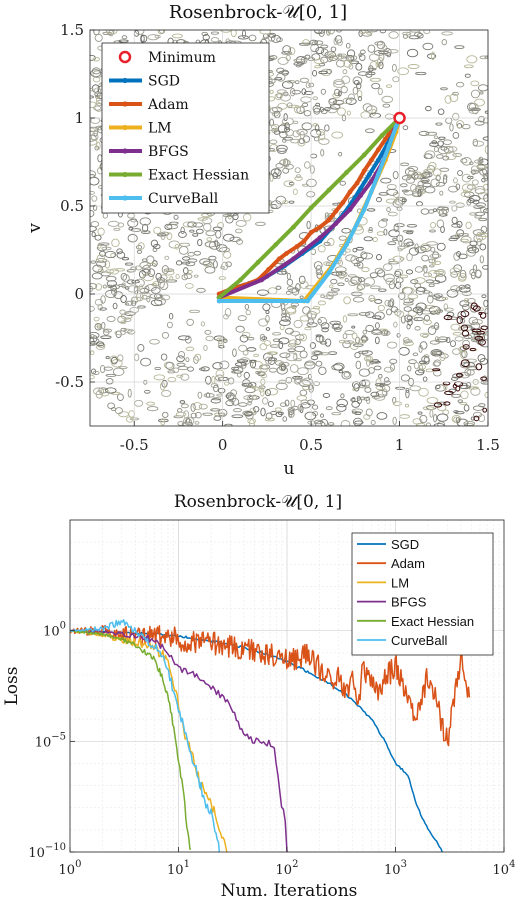 This screenshot has width=516, height=904. What do you see at coordinates (168, 152) in the screenshot?
I see `top-legend-label: BFGS` at bounding box center [168, 152].